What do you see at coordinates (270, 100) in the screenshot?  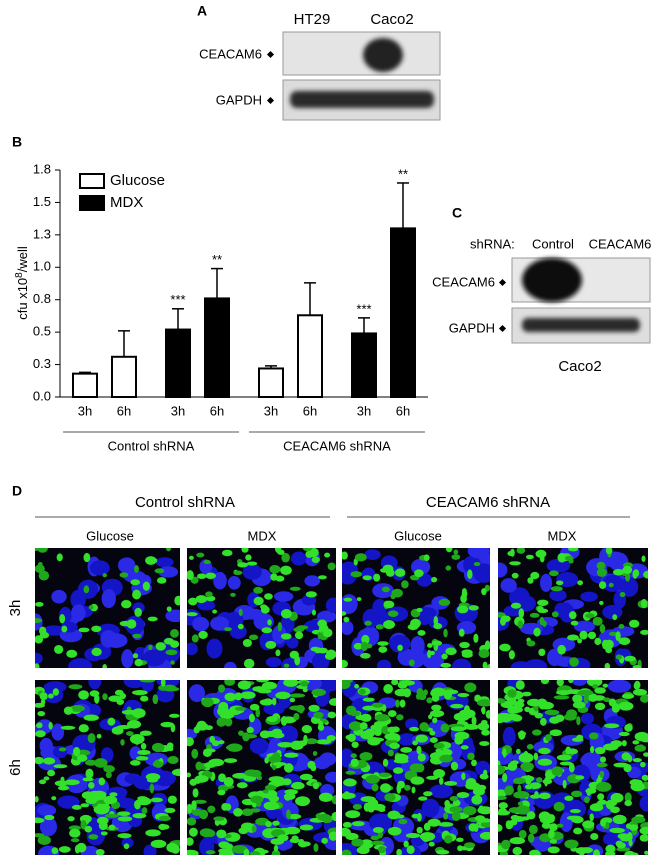 I see `marker` at bounding box center [270, 100].